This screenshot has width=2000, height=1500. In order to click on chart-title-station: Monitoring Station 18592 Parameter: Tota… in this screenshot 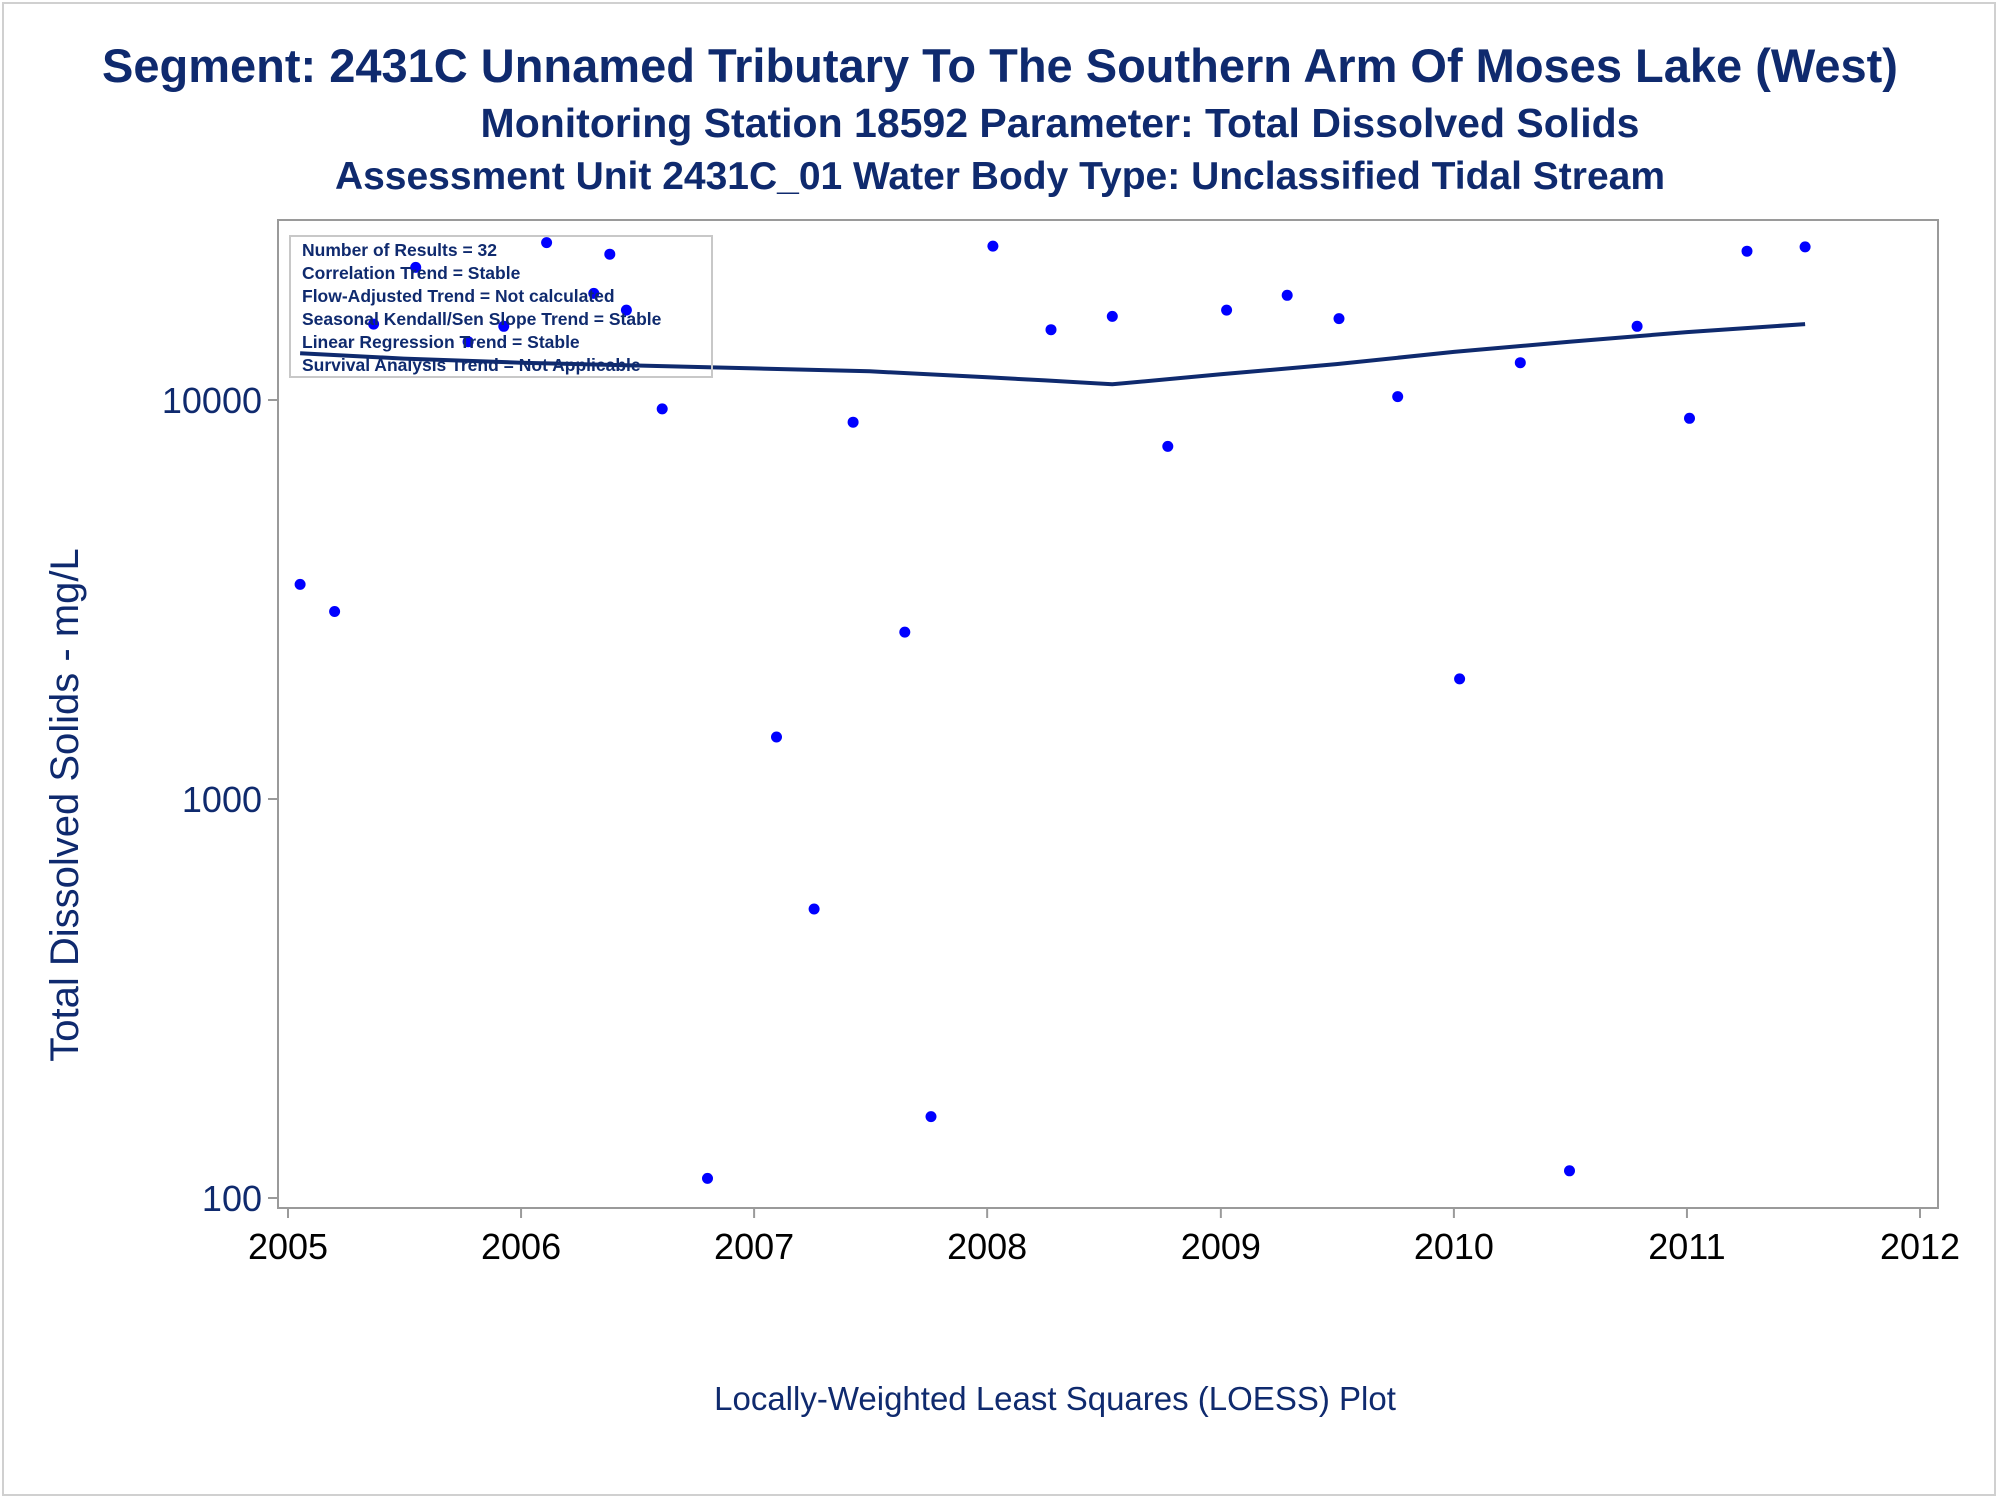, I will do `click(1060, 123)`.